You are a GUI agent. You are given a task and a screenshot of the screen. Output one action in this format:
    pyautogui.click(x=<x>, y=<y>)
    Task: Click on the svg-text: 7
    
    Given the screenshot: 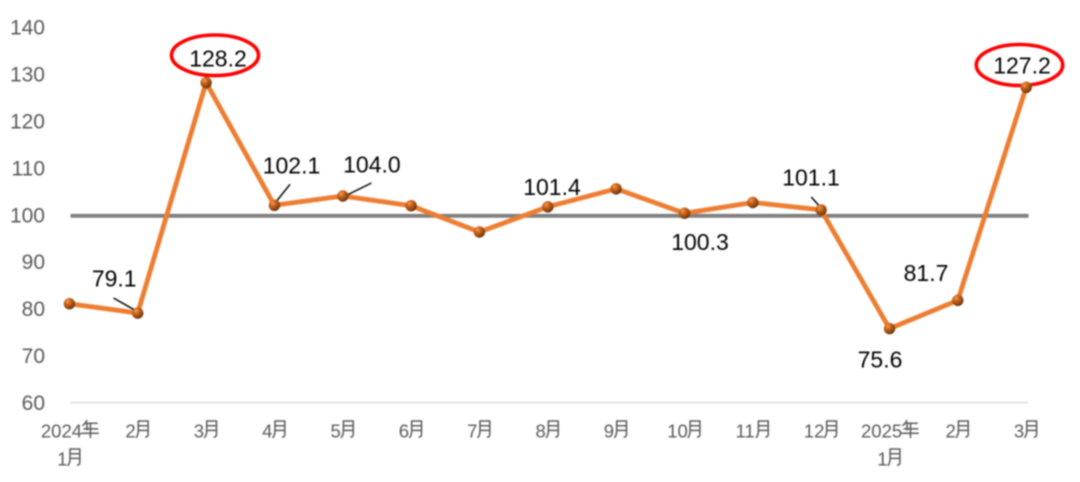 What is the action you would take?
    pyautogui.click(x=472, y=431)
    